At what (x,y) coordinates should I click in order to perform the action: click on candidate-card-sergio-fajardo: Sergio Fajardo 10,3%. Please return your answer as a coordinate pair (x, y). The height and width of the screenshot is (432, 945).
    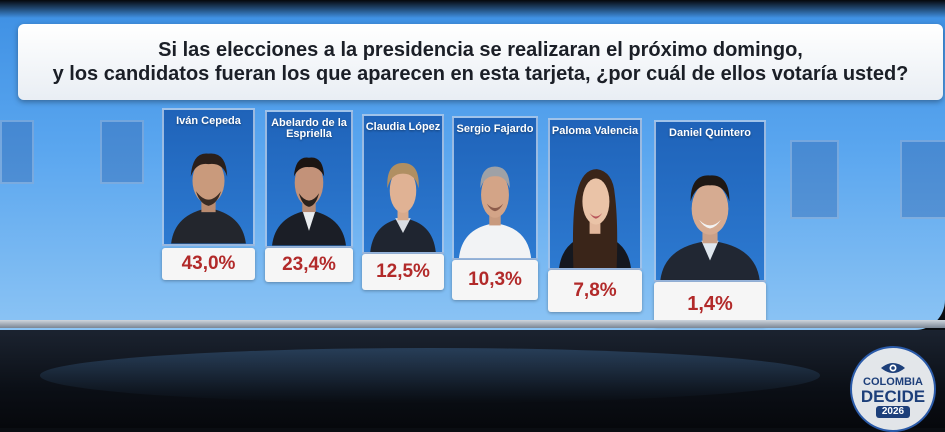
    Looking at the image, I should click on (495, 208).